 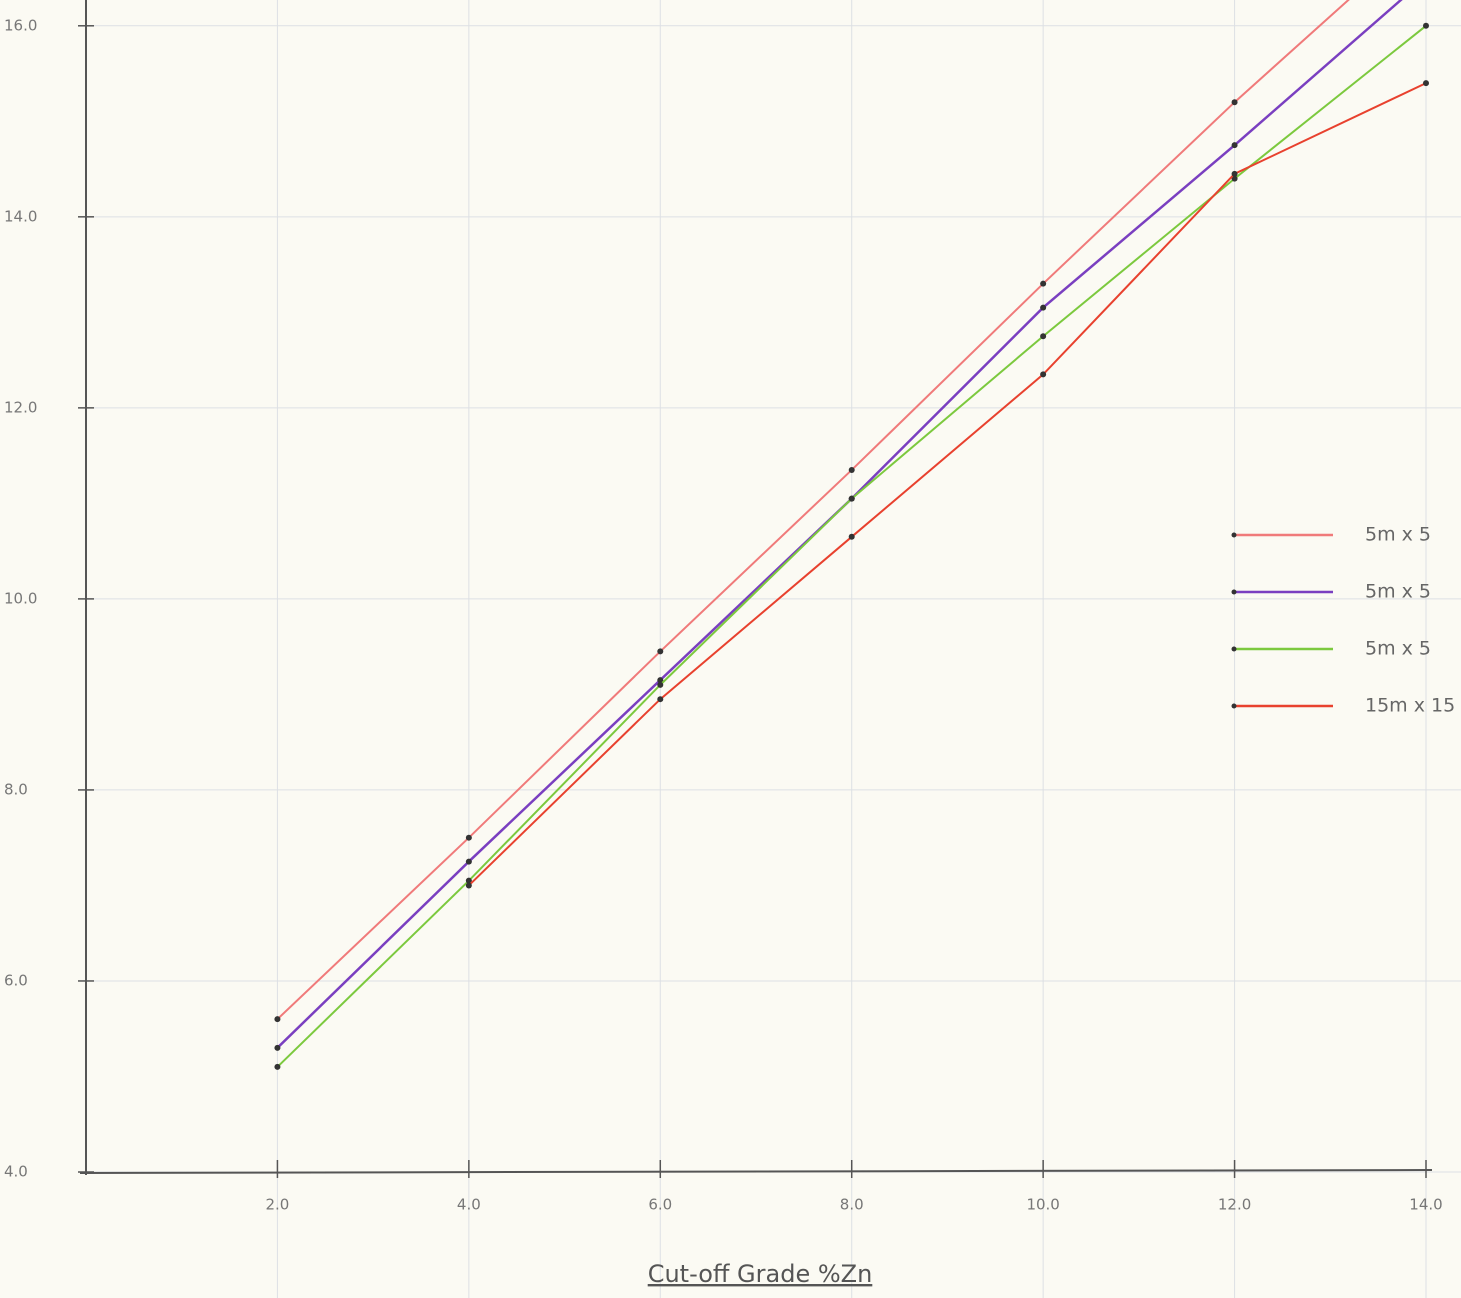 I want to click on x-tick-label: 12.0, so click(x=1234, y=1205).